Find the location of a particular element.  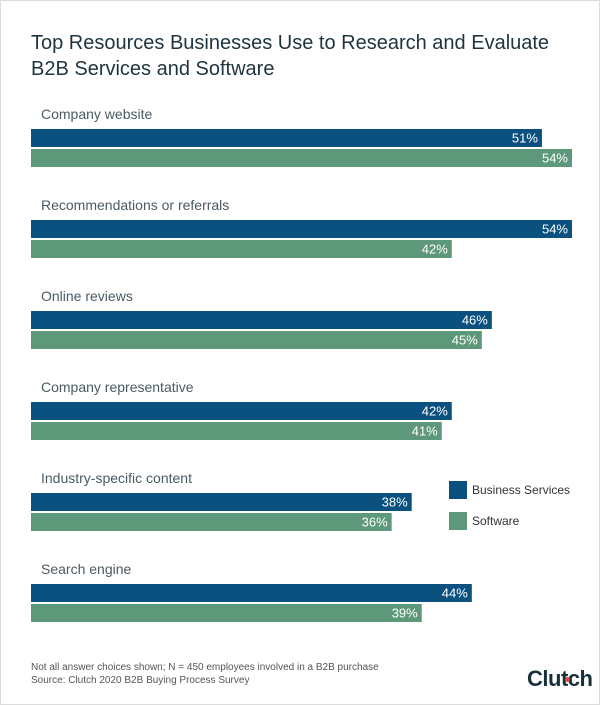

legend-label: Software is located at coordinates (496, 521).